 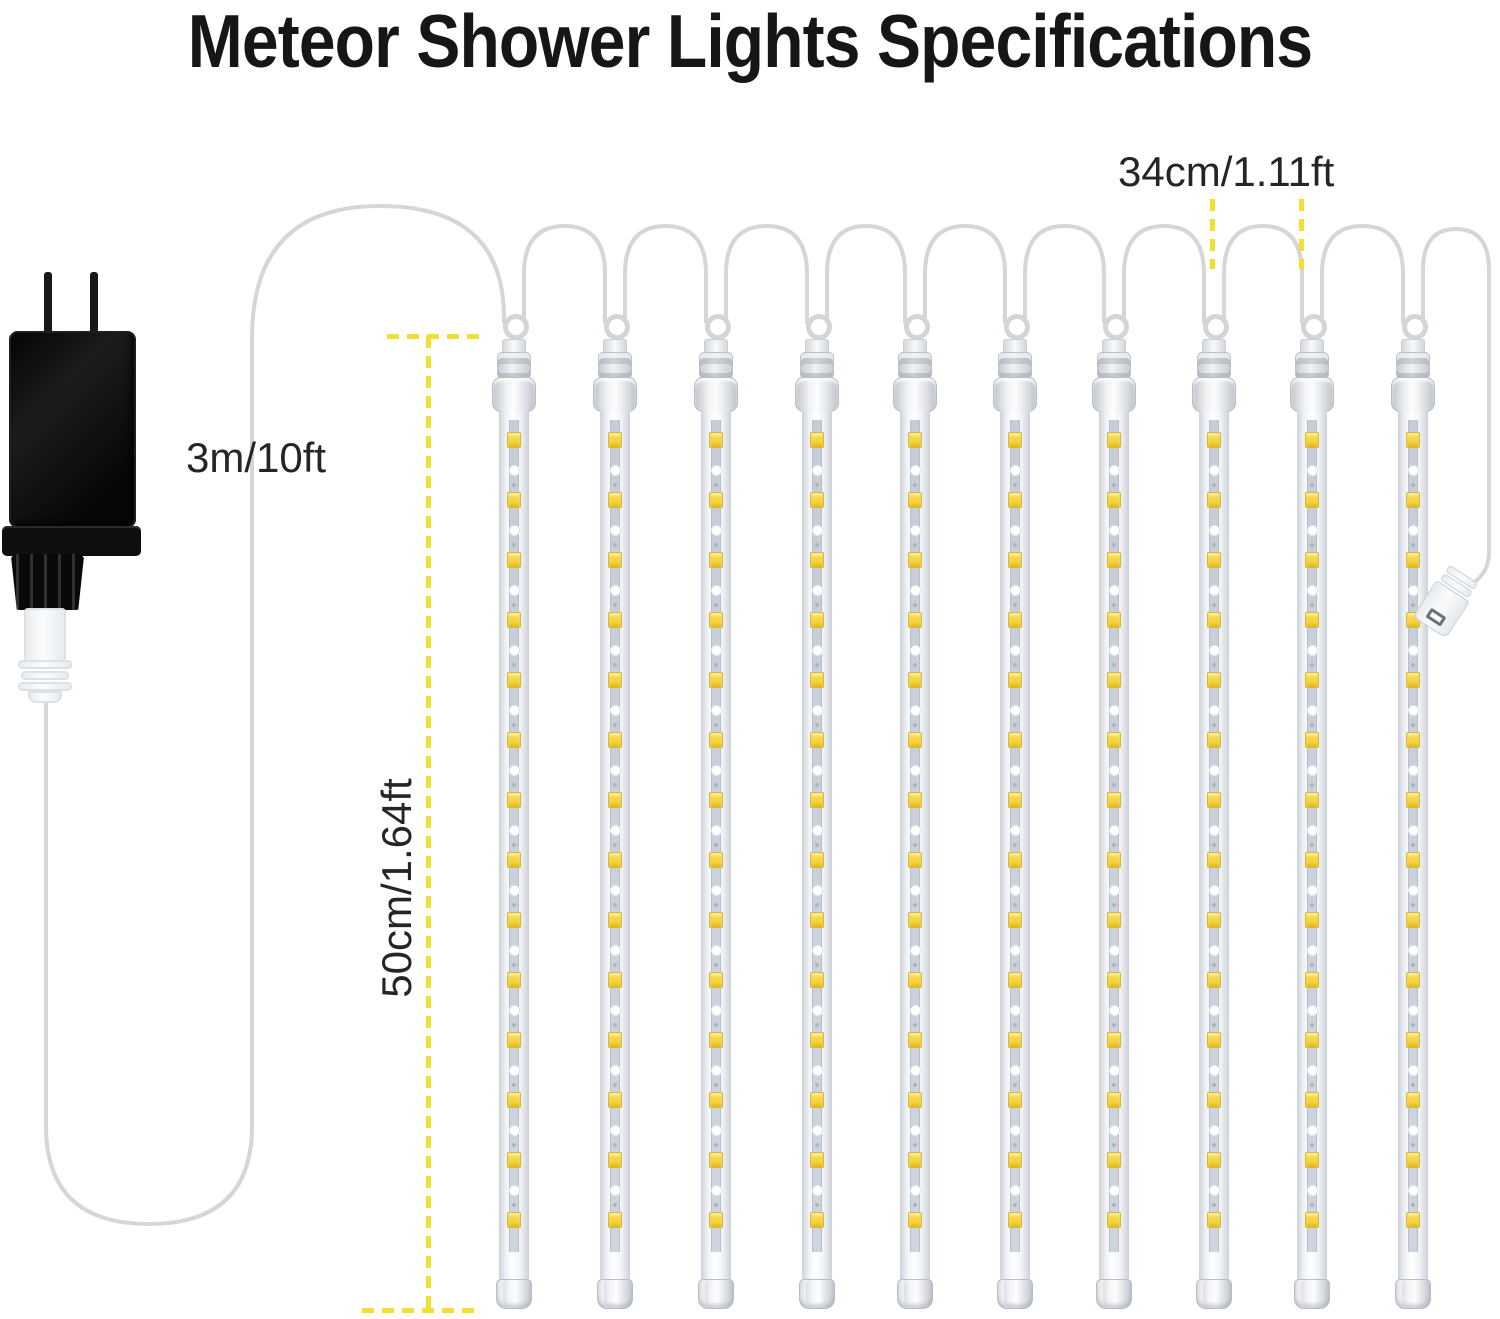 What do you see at coordinates (1312, 836) in the screenshot?
I see `led-strip` at bounding box center [1312, 836].